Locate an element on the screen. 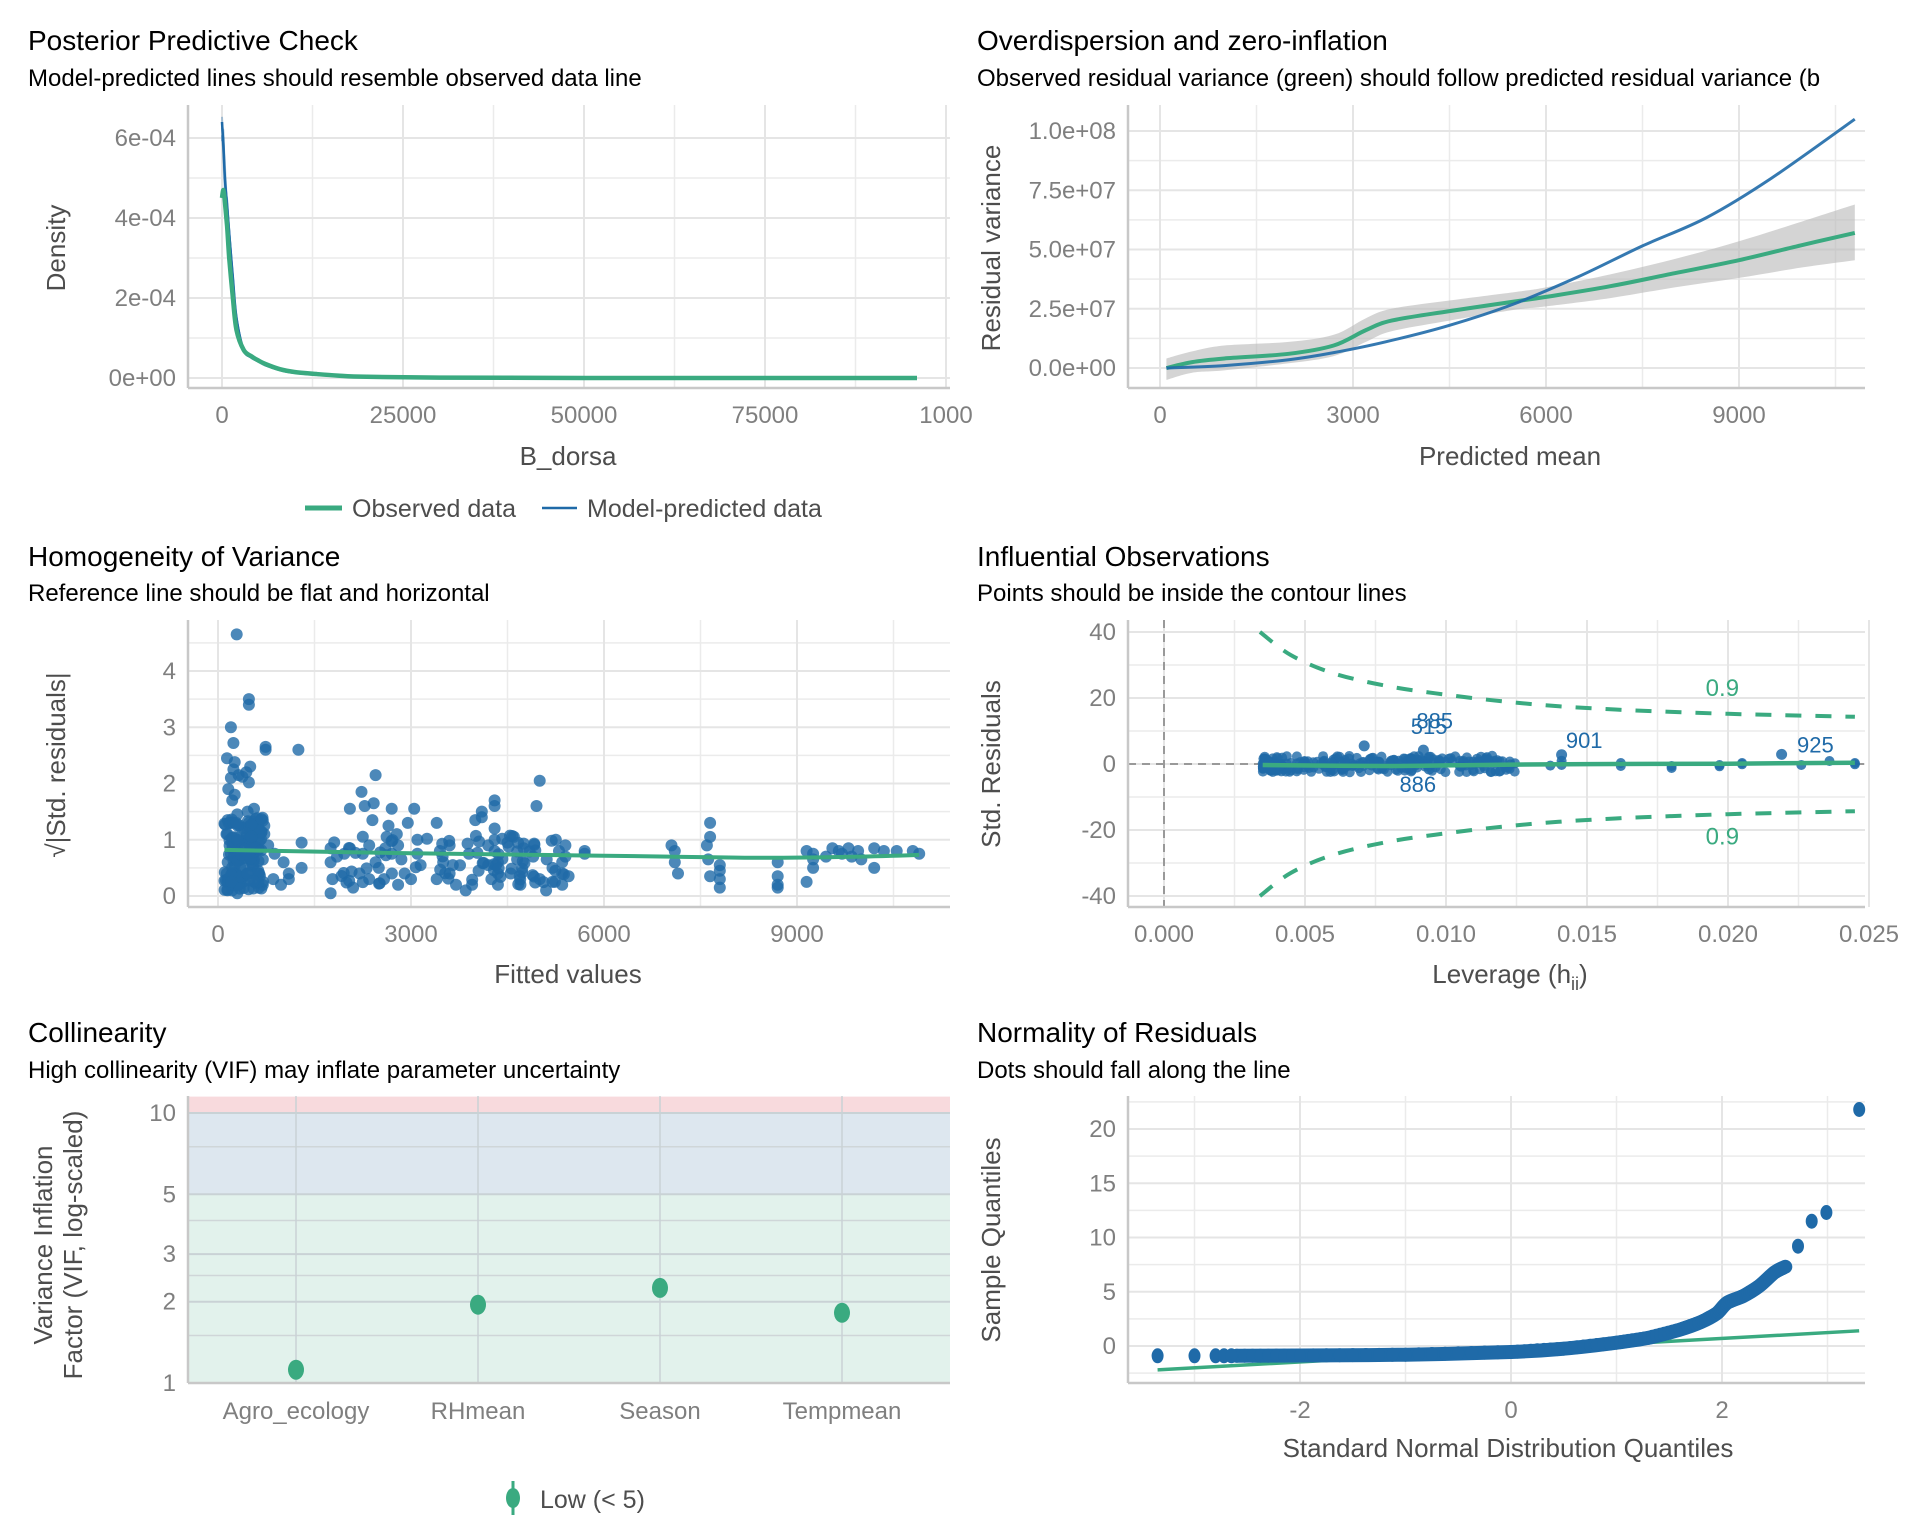  x-axis-label: Leverage (hii) is located at coordinates (1509, 976).